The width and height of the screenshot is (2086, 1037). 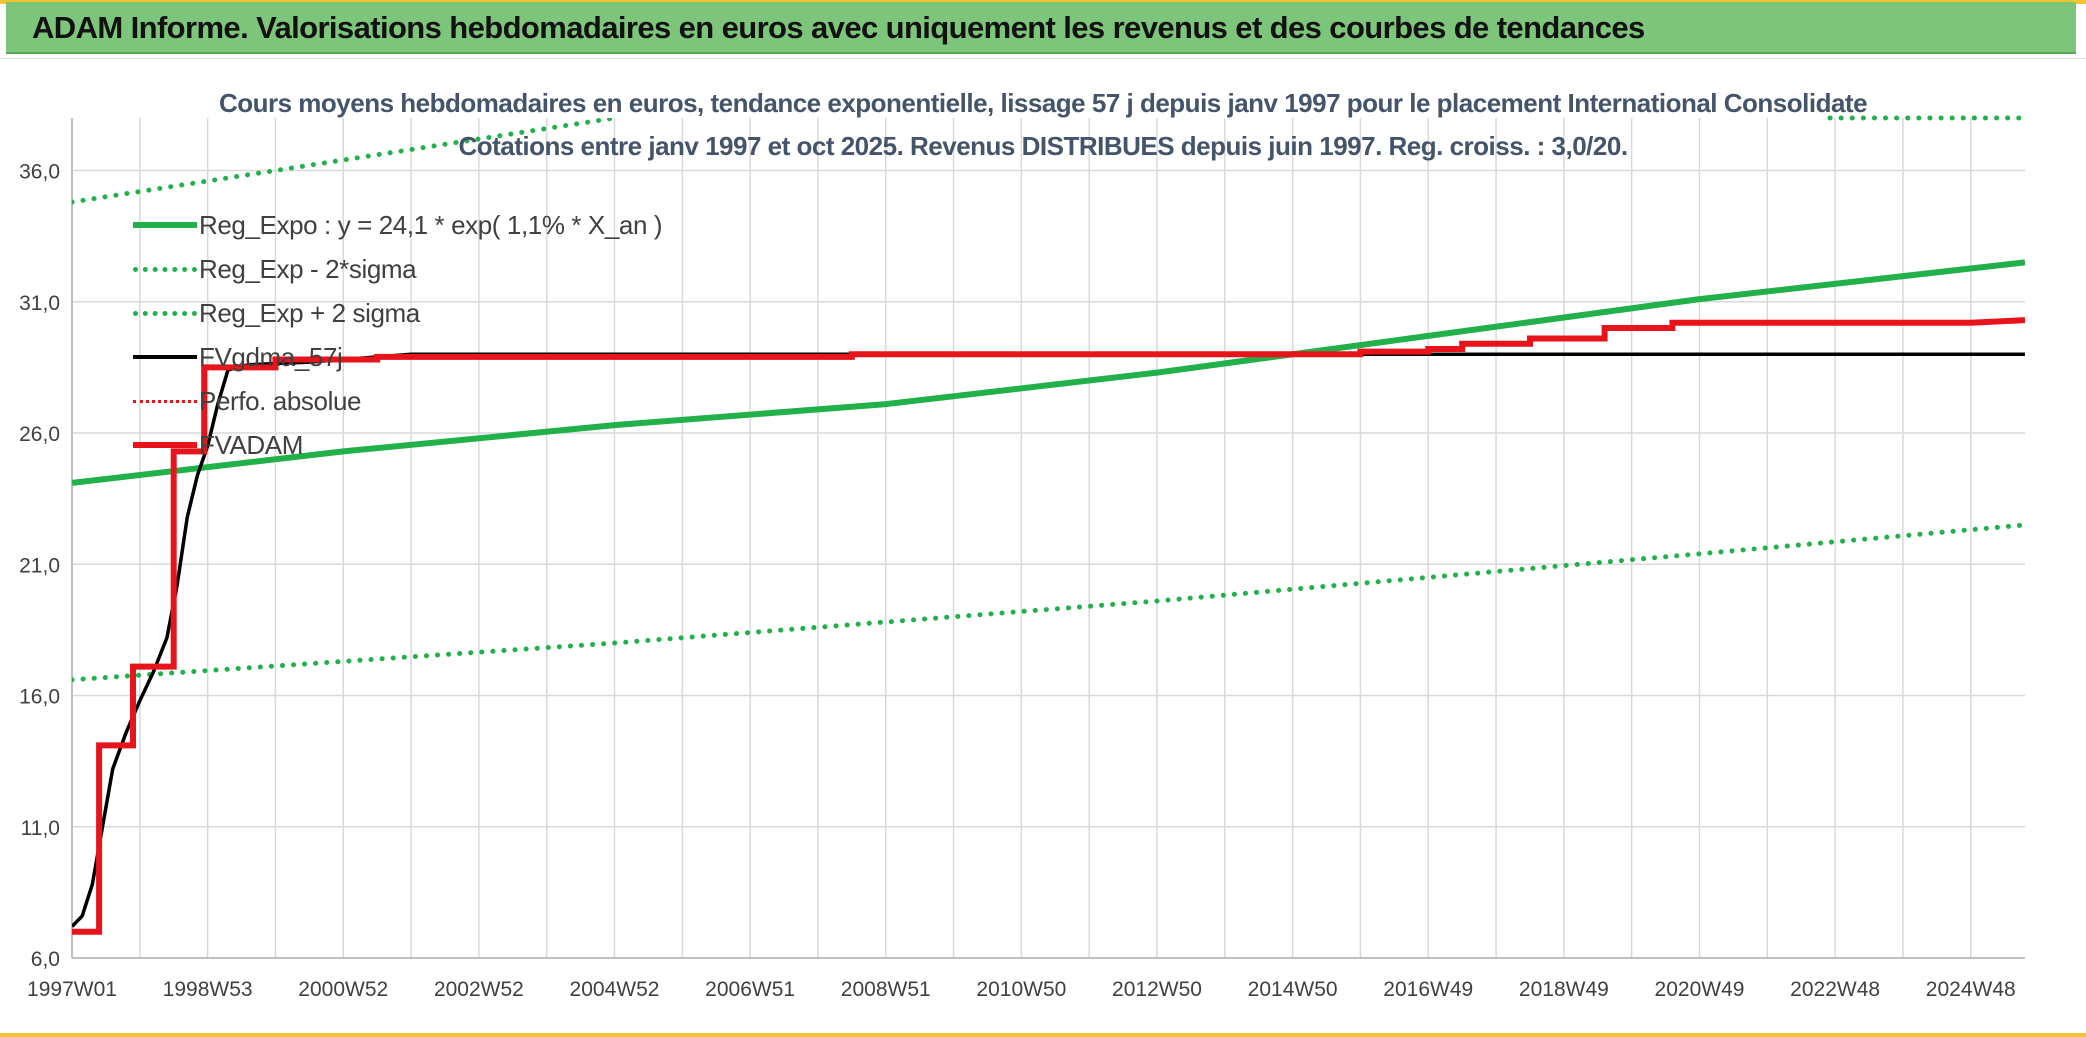 What do you see at coordinates (271, 356) in the screenshot?
I see `legend-label: FVgdma_57j` at bounding box center [271, 356].